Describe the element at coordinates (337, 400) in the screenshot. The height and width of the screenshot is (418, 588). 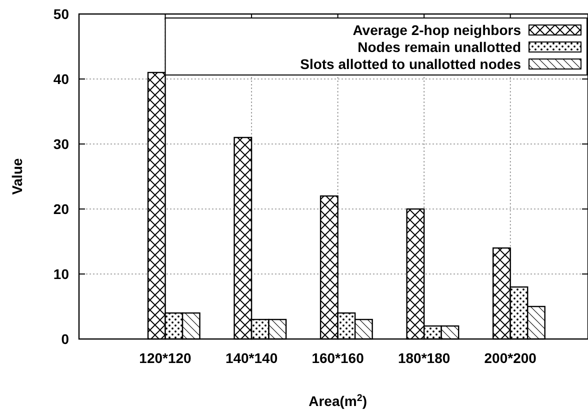
I see `x-axis-title: Area(m$^{2}$)` at that location.